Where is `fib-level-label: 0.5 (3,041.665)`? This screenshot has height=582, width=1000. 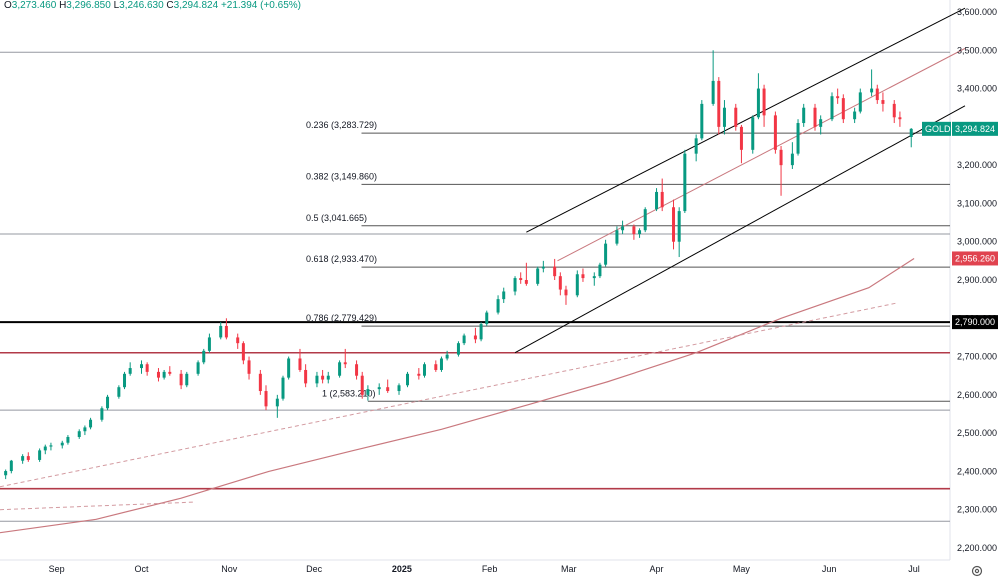 fib-level-label: 0.5 (3,041.665) is located at coordinates (336, 218).